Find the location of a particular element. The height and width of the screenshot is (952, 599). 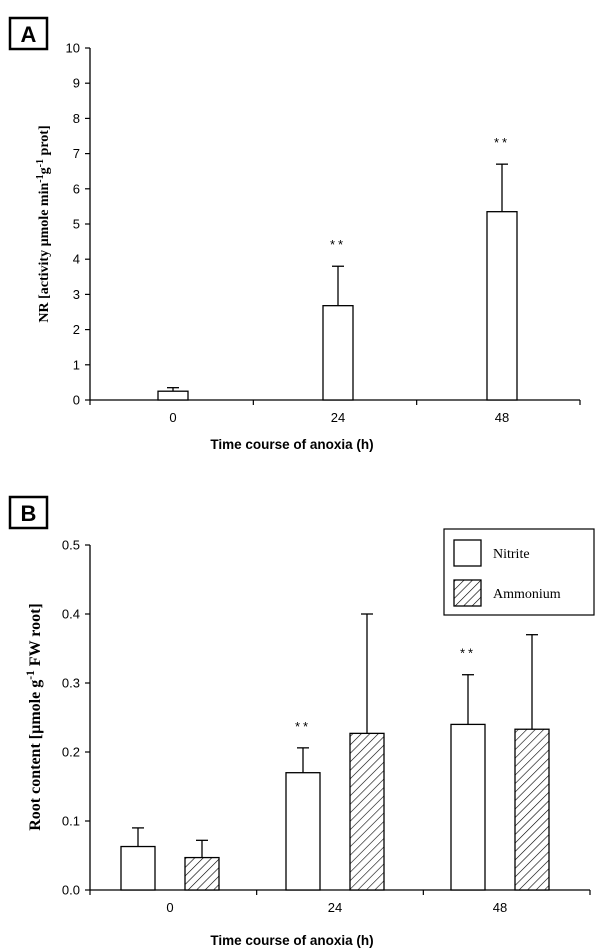

legend-swatch-ammonium is located at coordinates (467, 593).